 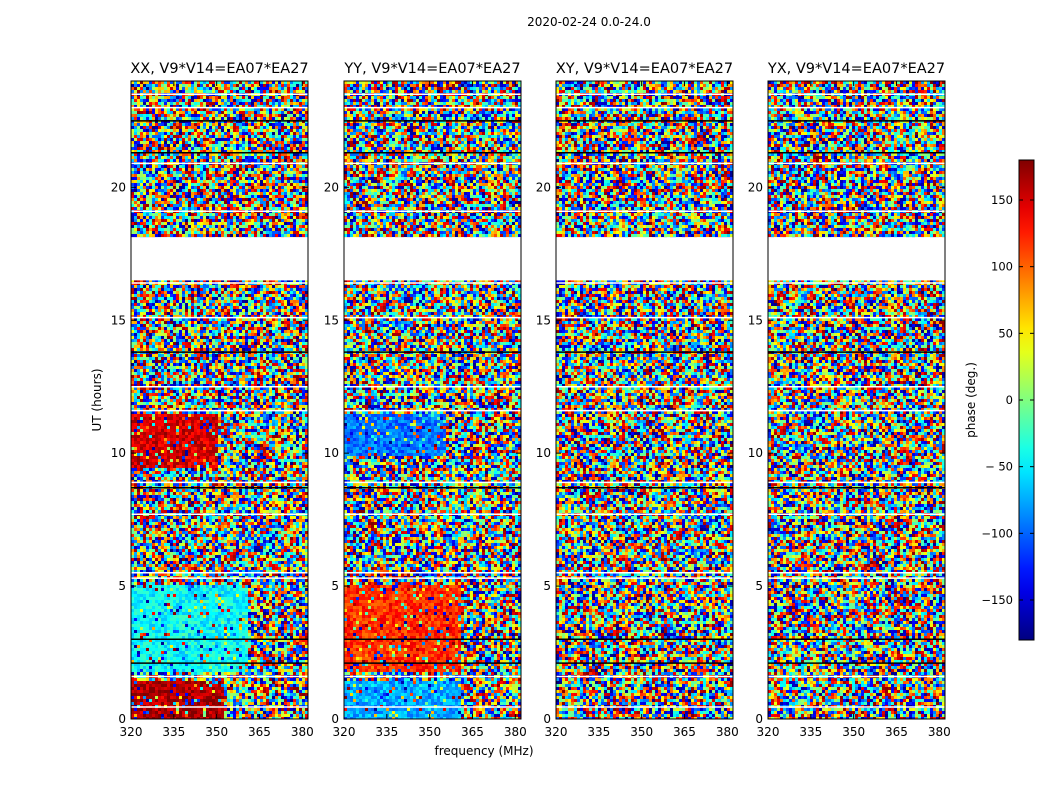 I want to click on colorbar-tick-label: 0, so click(x=1009, y=400).